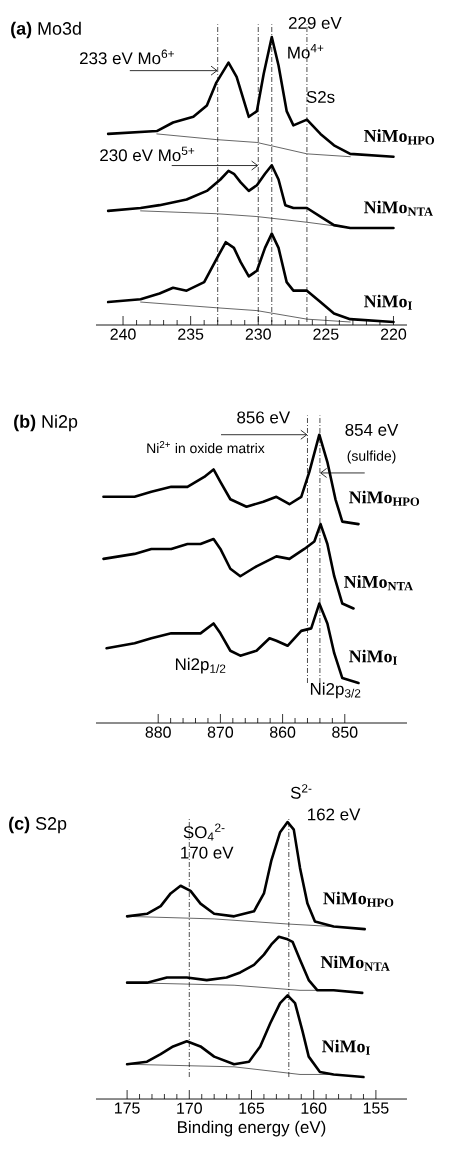 This screenshot has height=1157, width=464. Describe the element at coordinates (315, 22) in the screenshot. I see `text: 229 eV` at that location.